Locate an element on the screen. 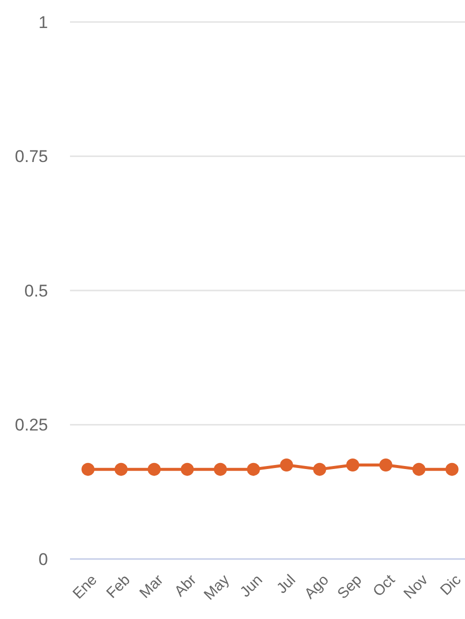  x-tick-label: Ago is located at coordinates (316, 587).